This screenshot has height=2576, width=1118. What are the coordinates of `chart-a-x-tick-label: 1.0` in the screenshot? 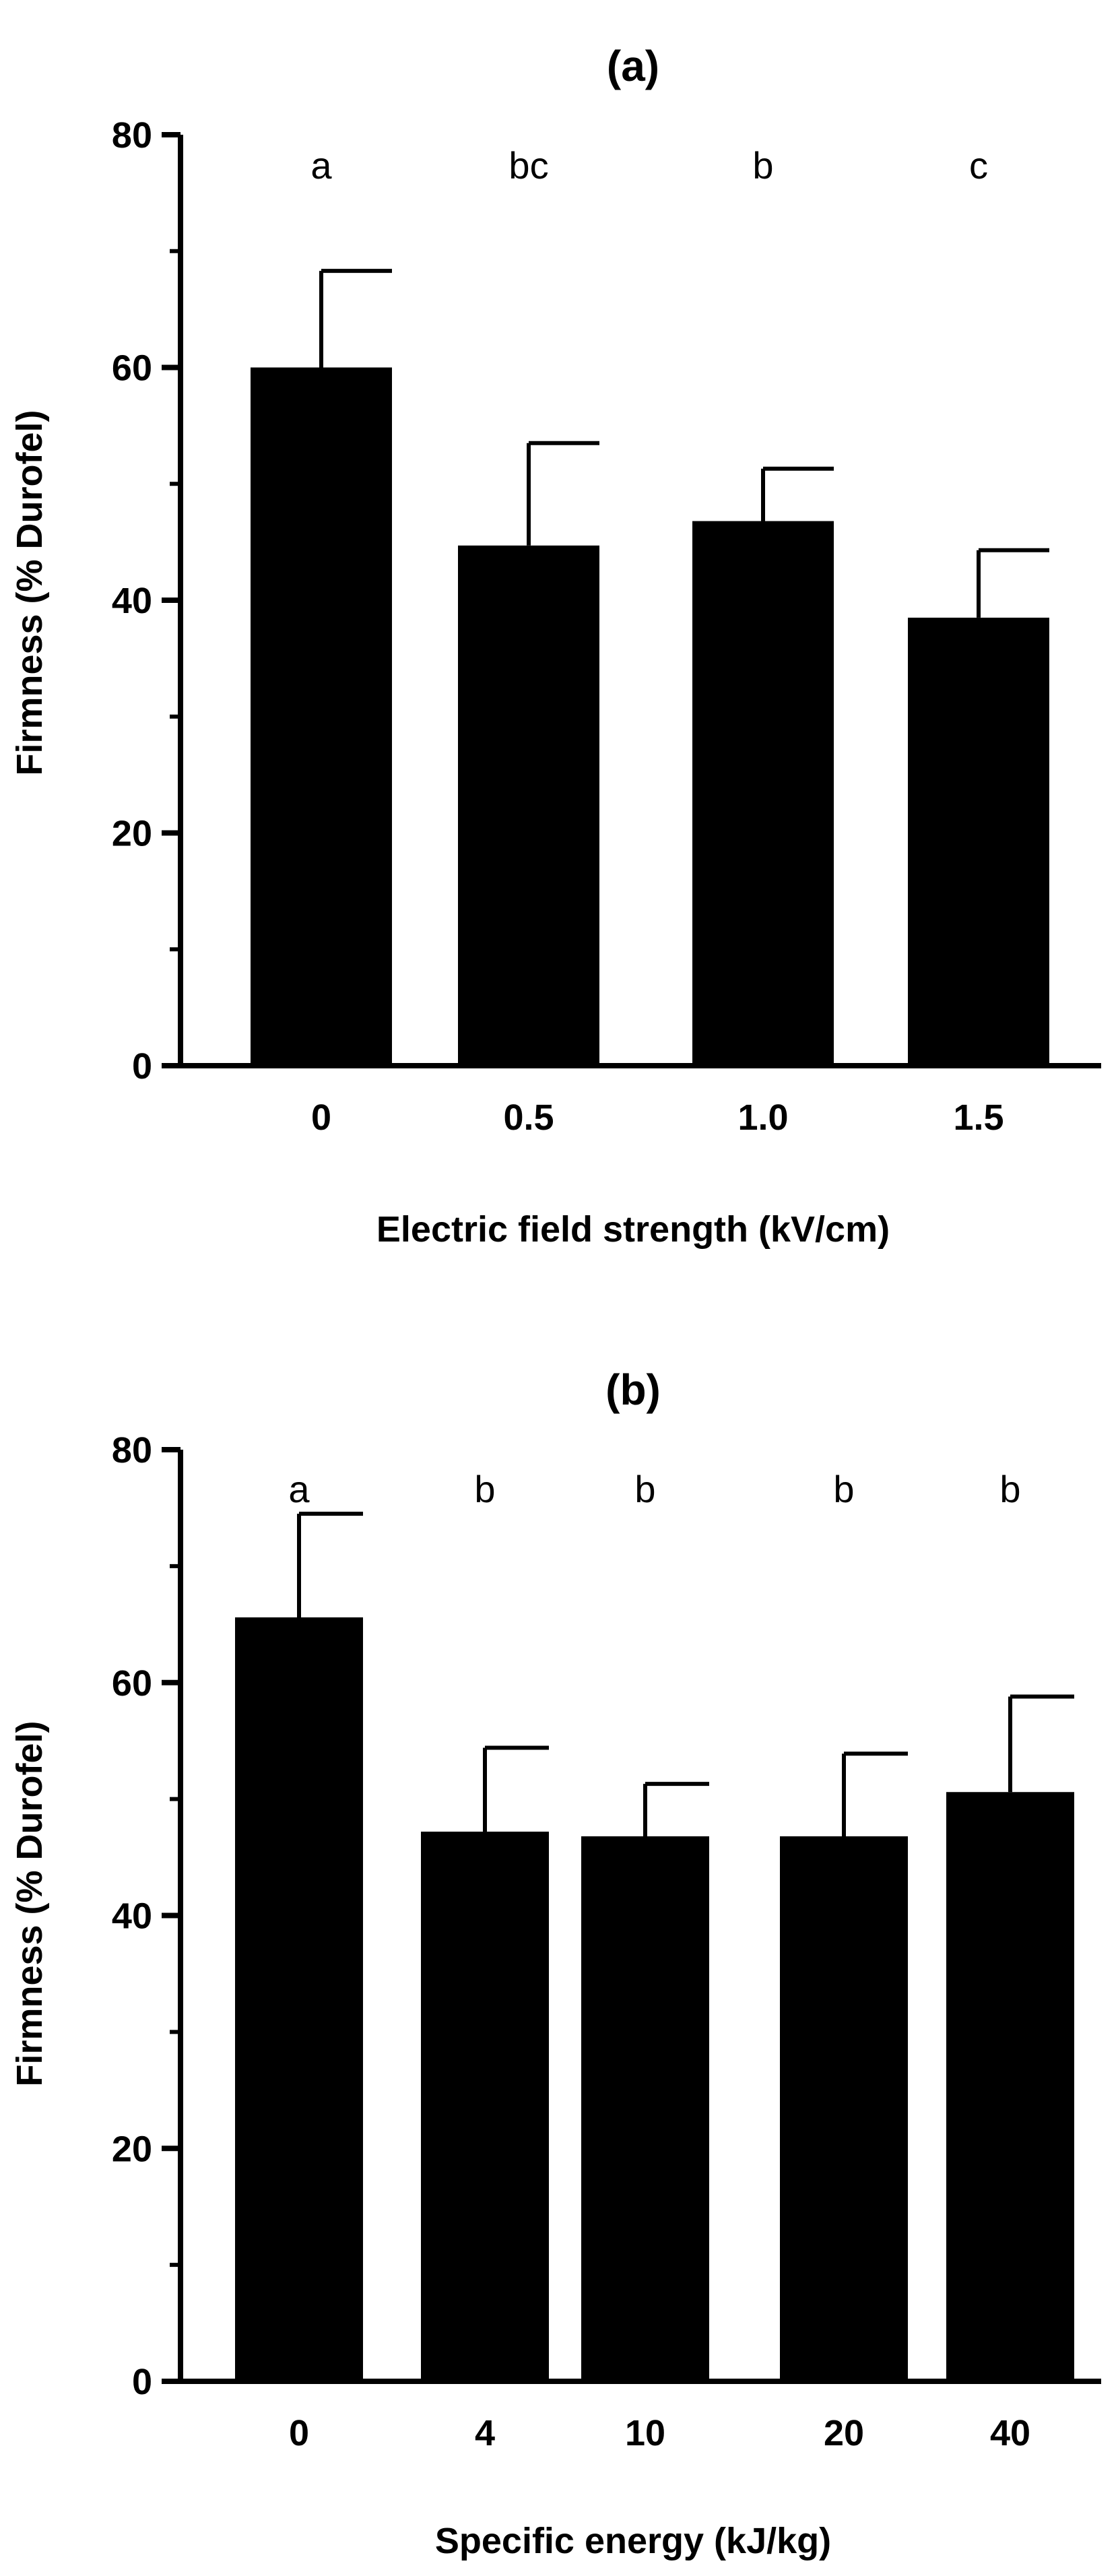 It's located at (762, 1118).